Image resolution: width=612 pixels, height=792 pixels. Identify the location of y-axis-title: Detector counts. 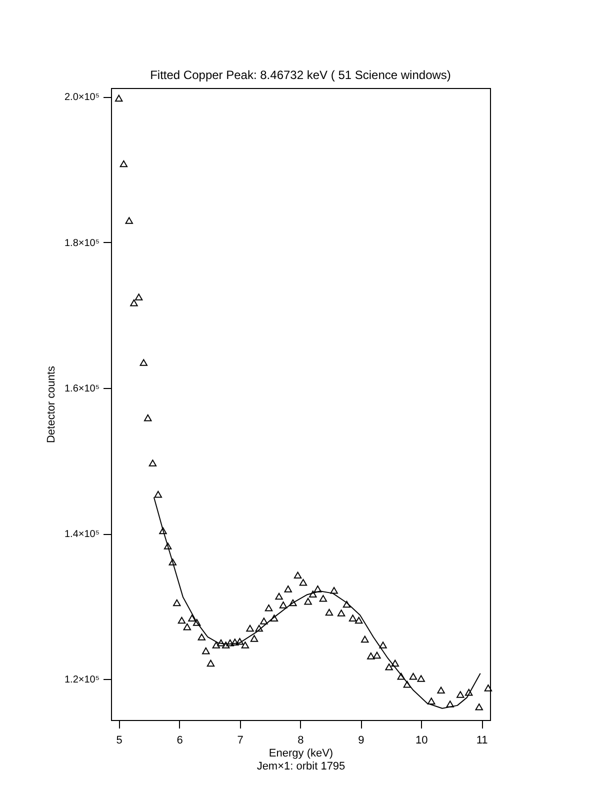
(51, 404).